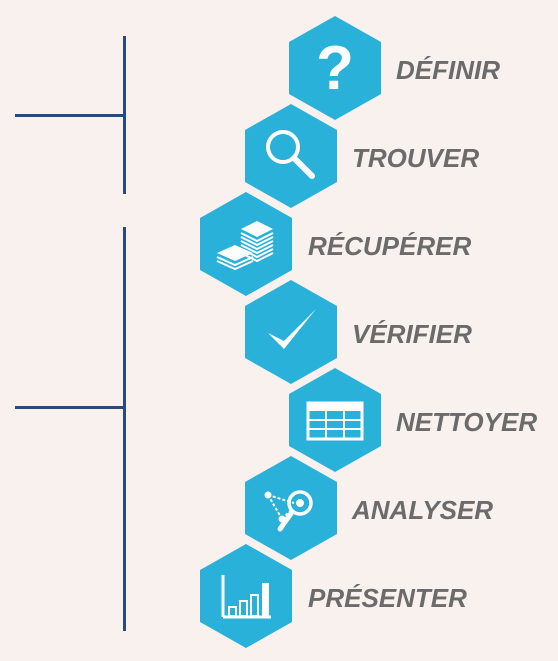 Image resolution: width=558 pixels, height=661 pixels. Describe the element at coordinates (448, 70) in the screenshot. I see `step-definir-label: DÉFINIR` at that location.